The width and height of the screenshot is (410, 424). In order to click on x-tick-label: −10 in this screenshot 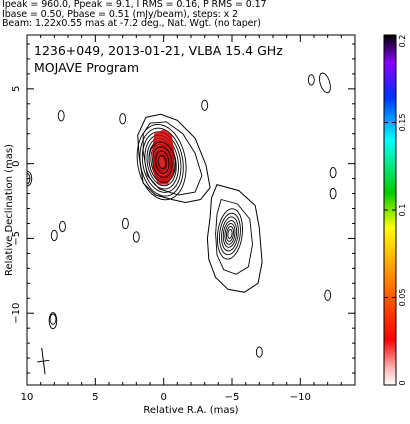, I will do `click(300, 397)`.